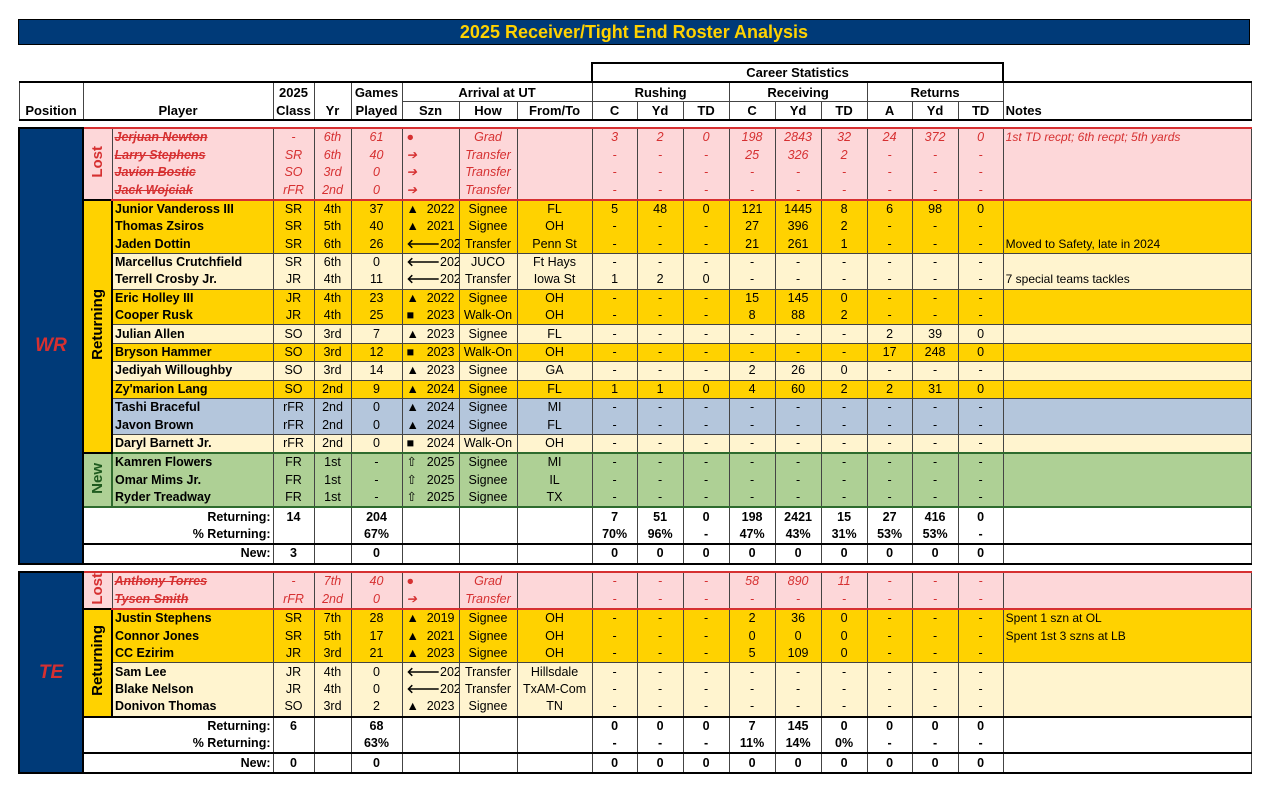  I want to click on games-played-cell: -, so click(376, 480).